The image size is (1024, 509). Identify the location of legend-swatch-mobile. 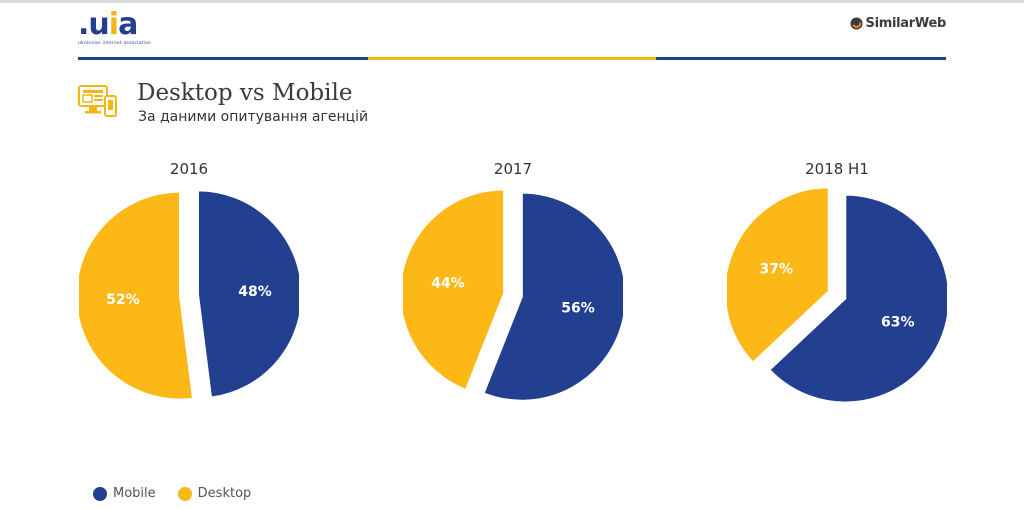
(100, 493).